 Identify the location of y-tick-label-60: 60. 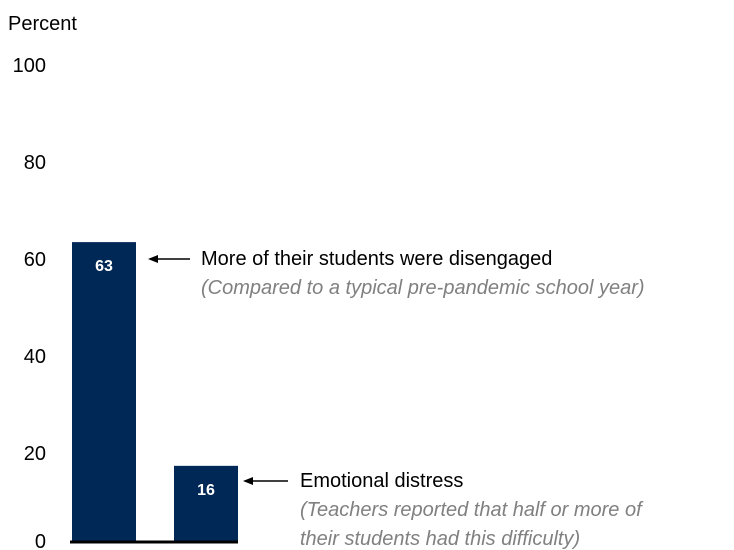
(35, 260).